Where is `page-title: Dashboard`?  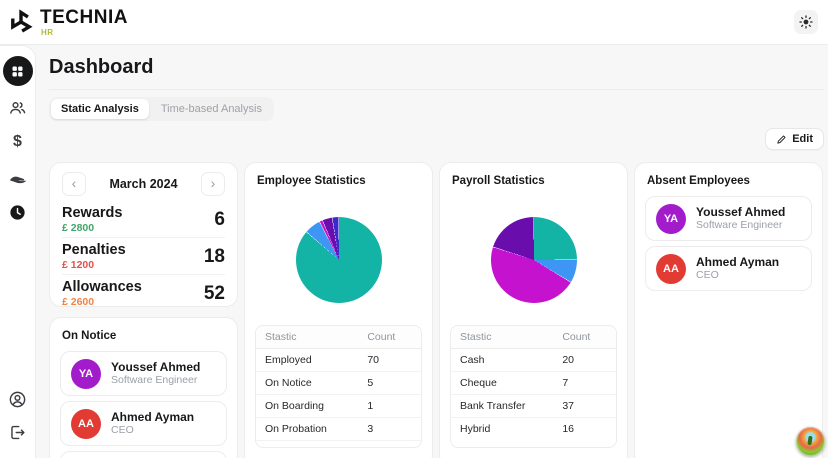
page-title: Dashboard is located at coordinates (101, 67).